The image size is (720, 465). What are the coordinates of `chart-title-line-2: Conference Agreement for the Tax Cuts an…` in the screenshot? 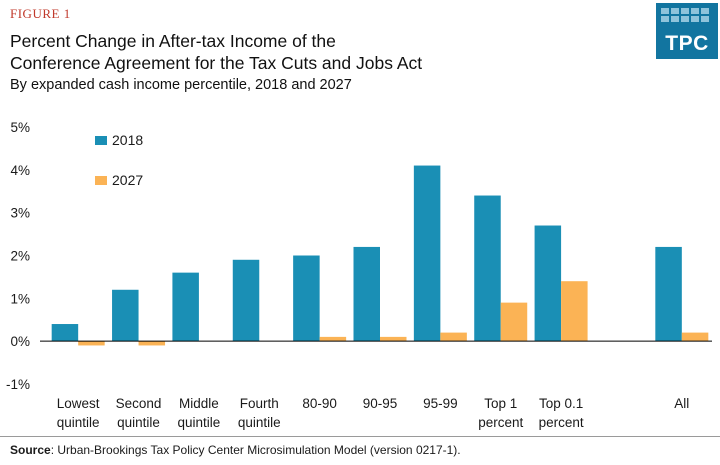 It's located at (216, 63).